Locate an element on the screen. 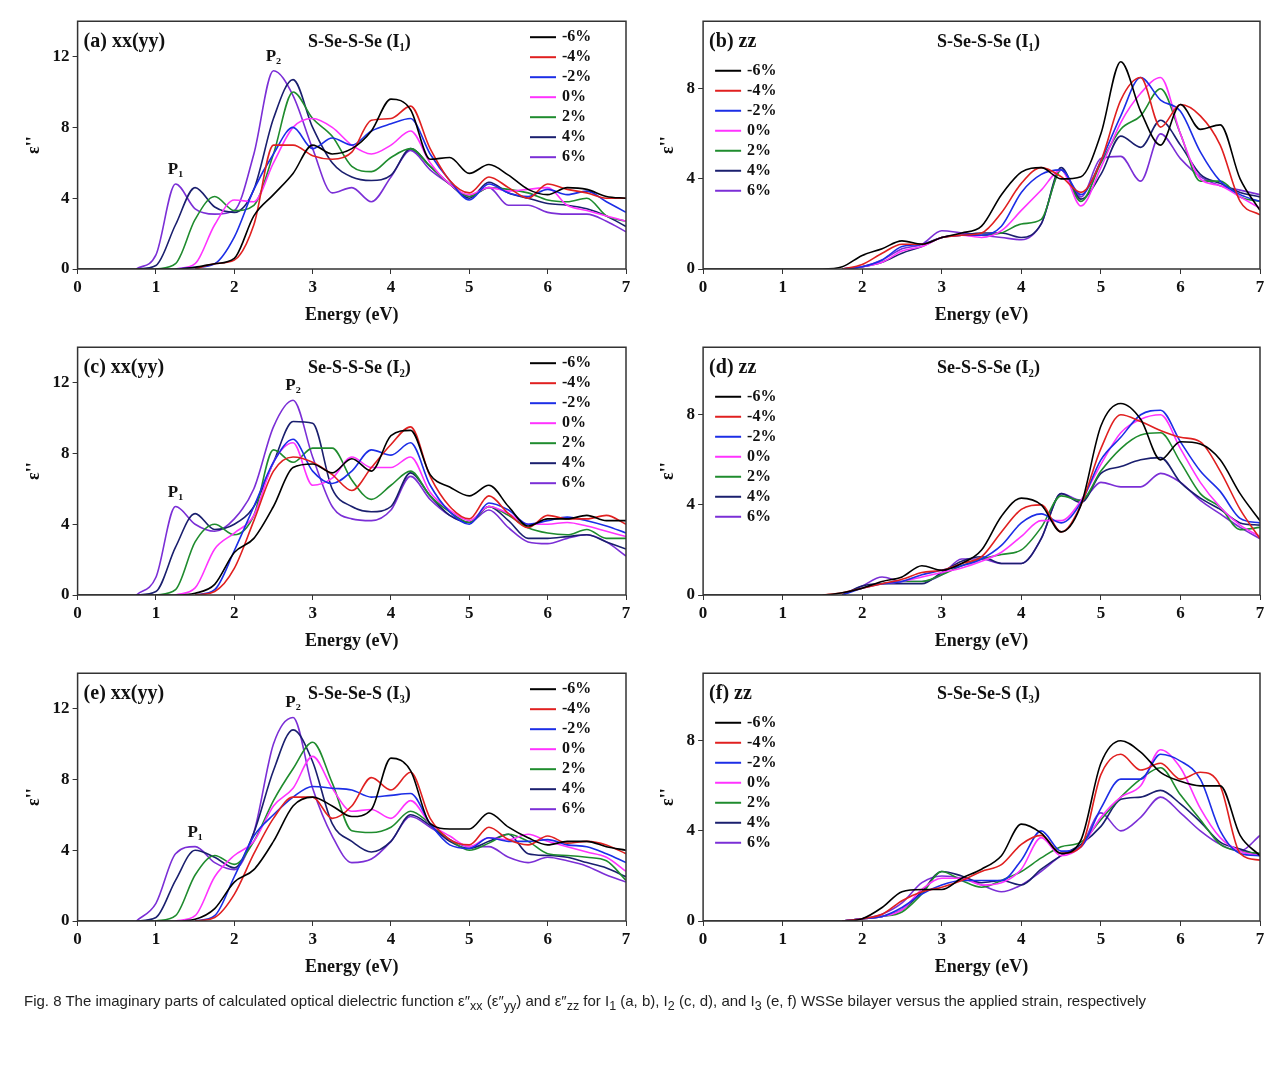  text: Fig. 8 The imaginary parts of calculated optical dielectric function ε″$_{xx}$ (ε″$_{yy}$) and ε″$_{zz}$ for I$_{1}$ (a, b), I$_{2}$ (c, d), and I$_{3}$ (e, f) WSSe bilayer versus the applied strain, respectively is located at coordinates (585, 1002).